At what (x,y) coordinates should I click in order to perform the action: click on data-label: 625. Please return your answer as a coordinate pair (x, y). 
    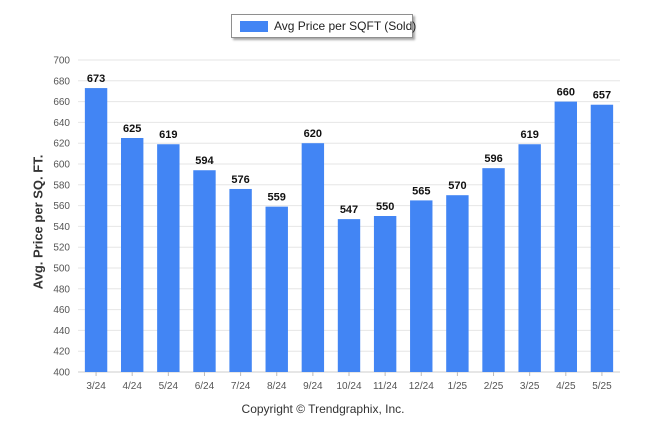
    Looking at the image, I should click on (132, 129).